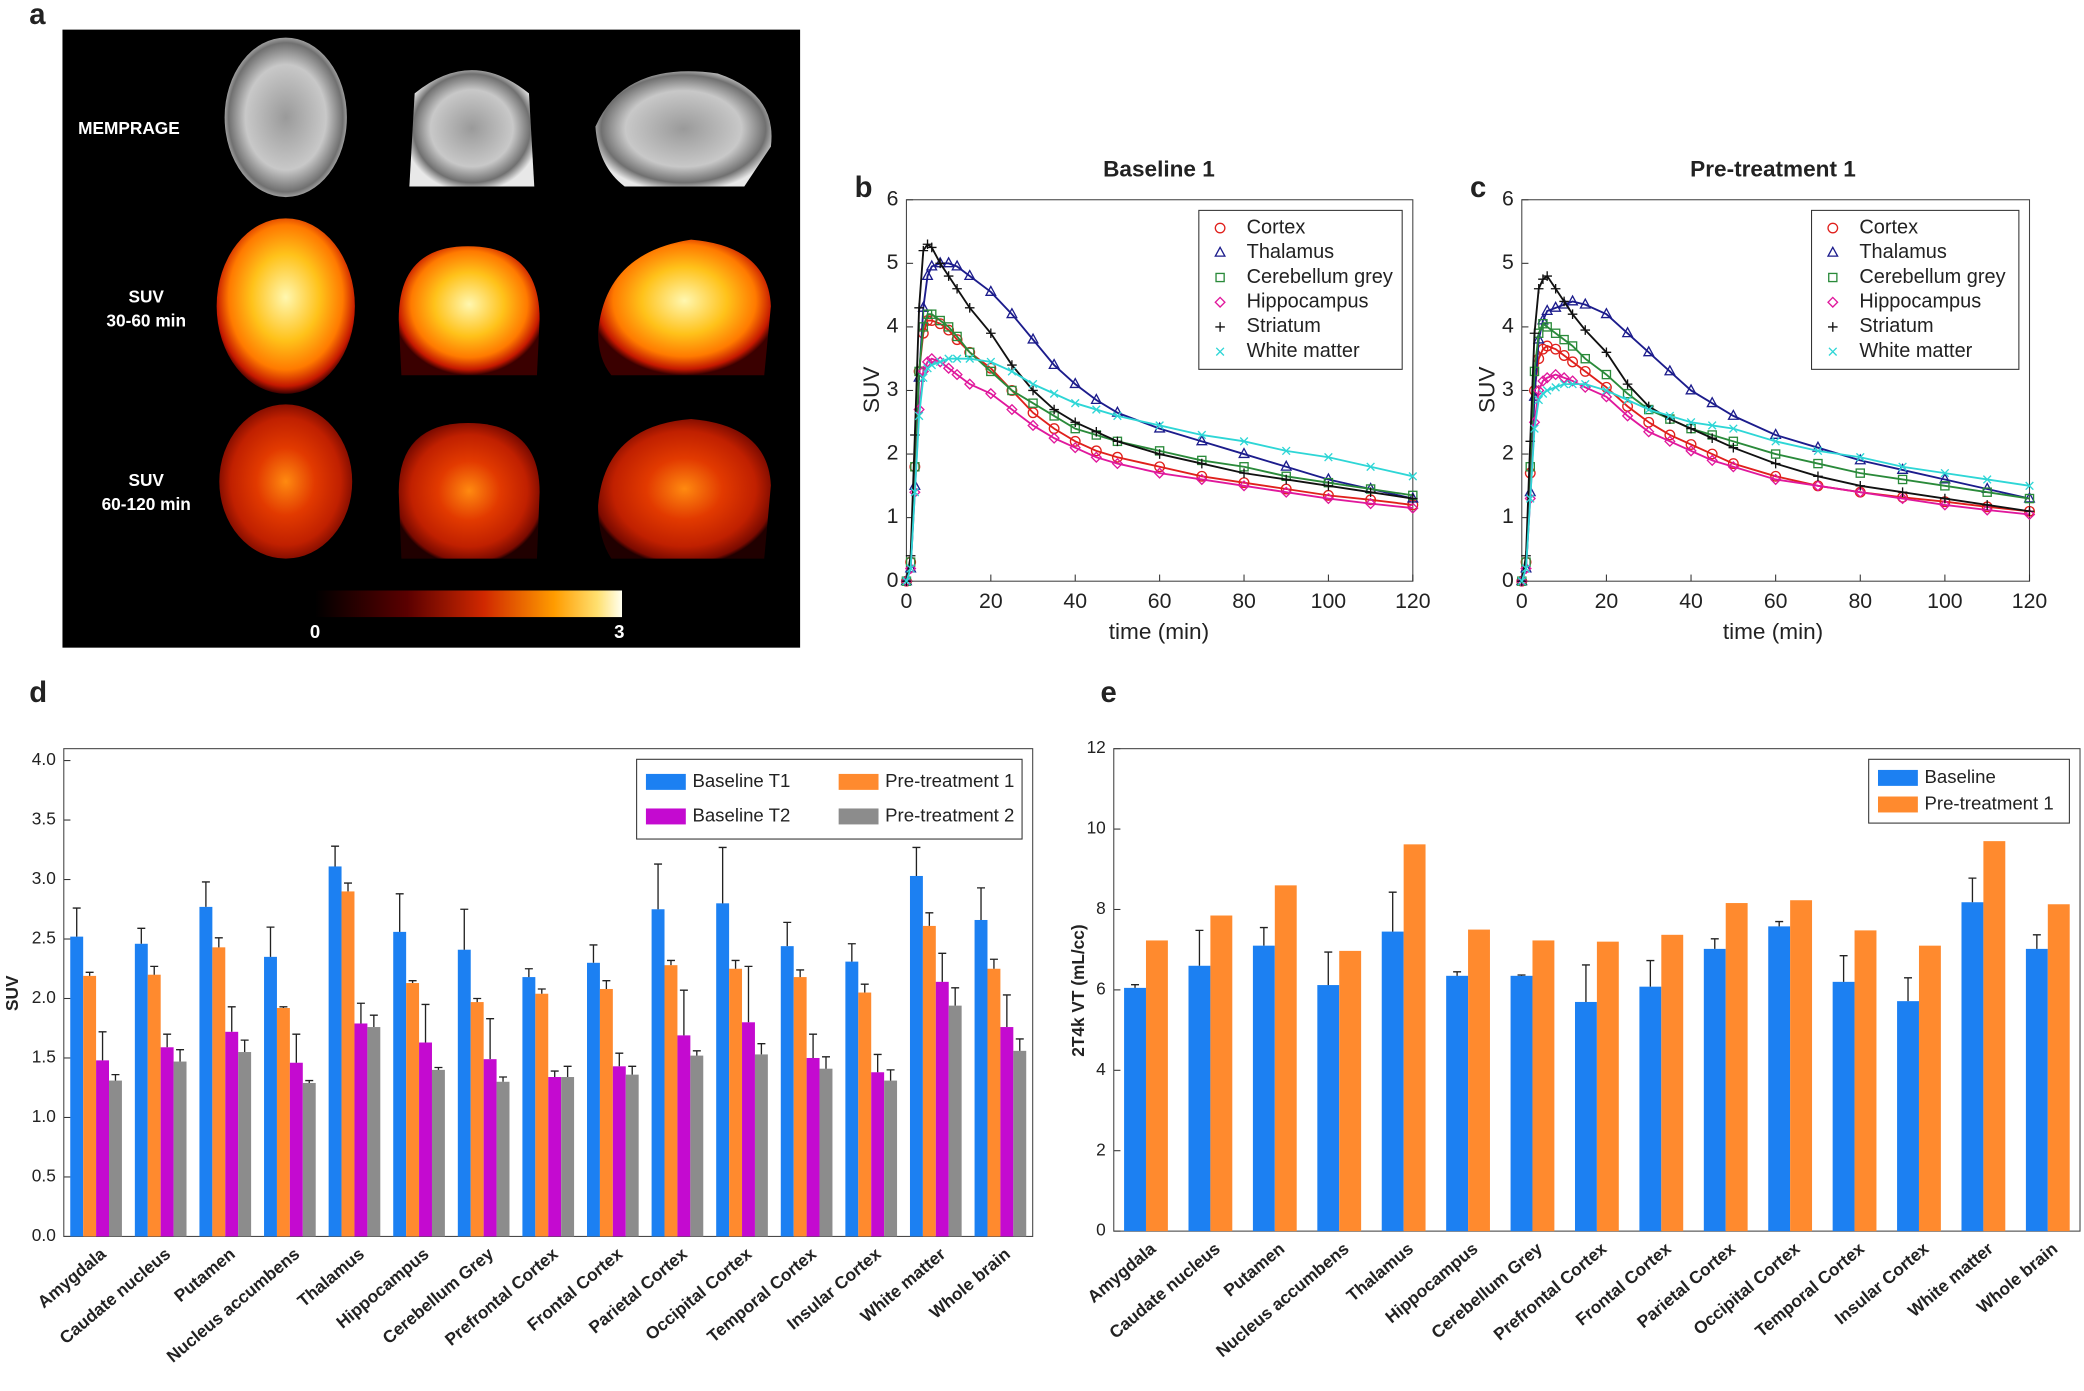 Image resolution: width=2084 pixels, height=1391 pixels. I want to click on pet-axial, so click(285, 306).